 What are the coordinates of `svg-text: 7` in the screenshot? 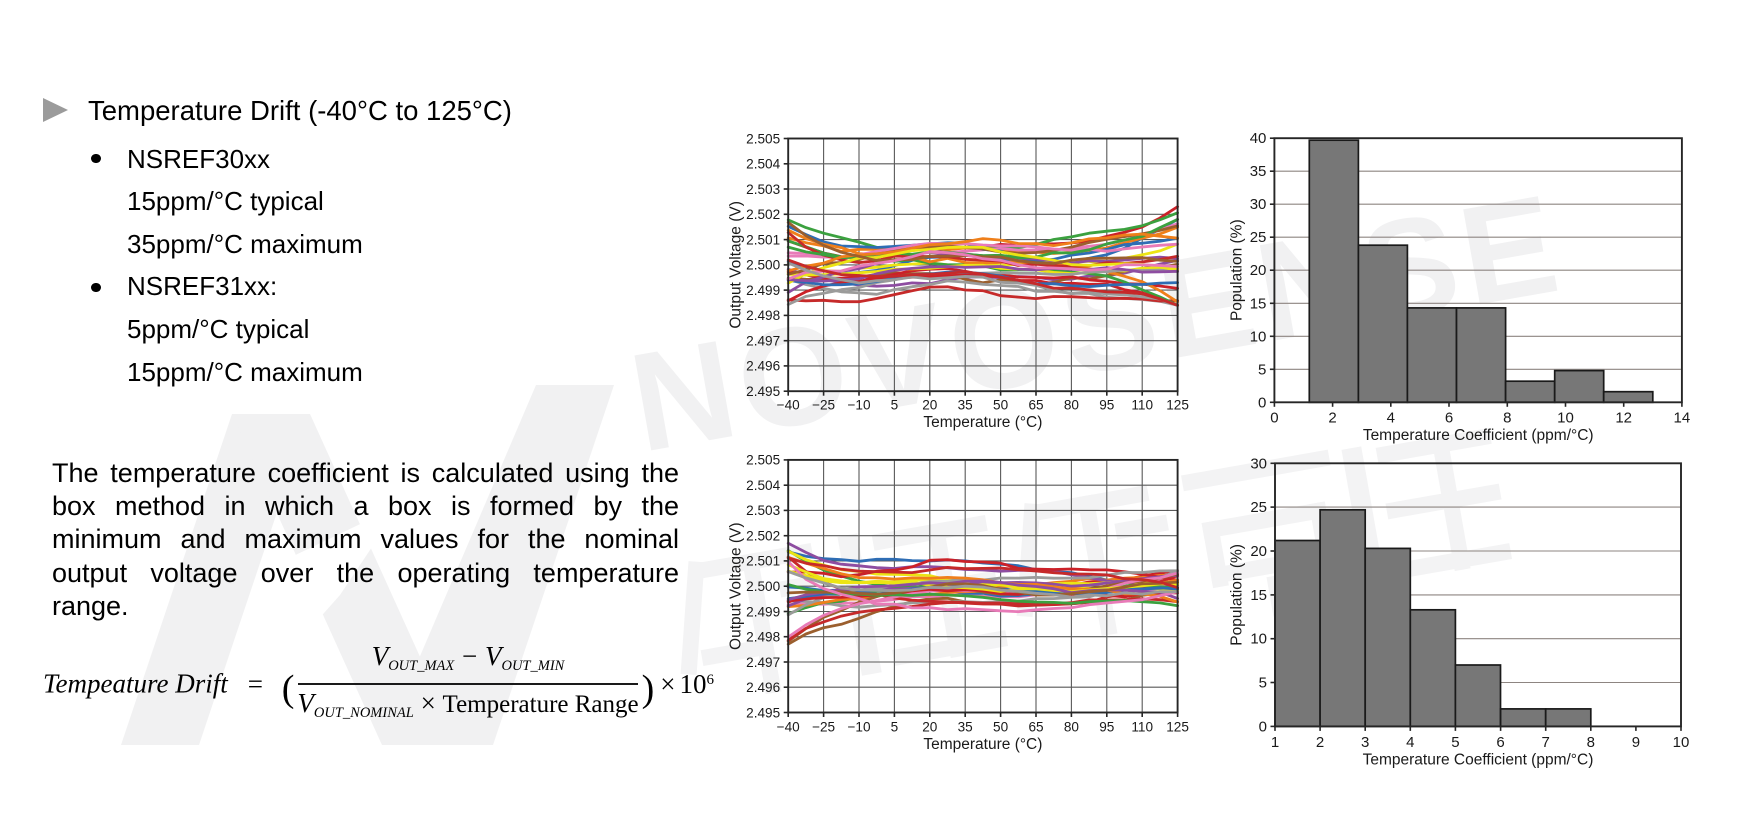 It's located at (1546, 742).